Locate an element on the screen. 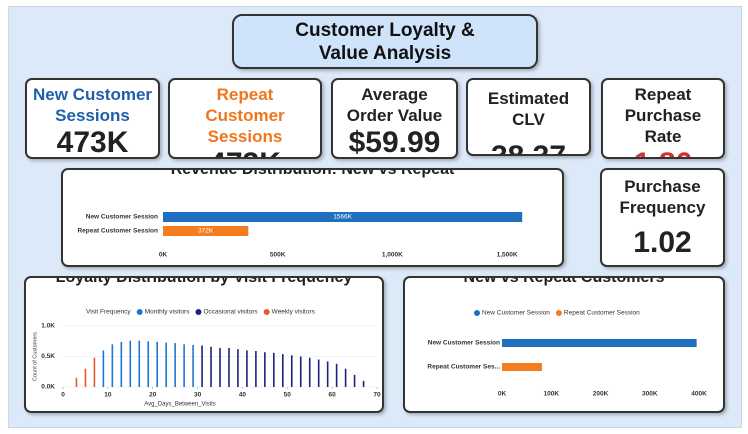 Image resolution: width=748 pixels, height=434 pixels. legend-label: Occasional visitors is located at coordinates (230, 312).